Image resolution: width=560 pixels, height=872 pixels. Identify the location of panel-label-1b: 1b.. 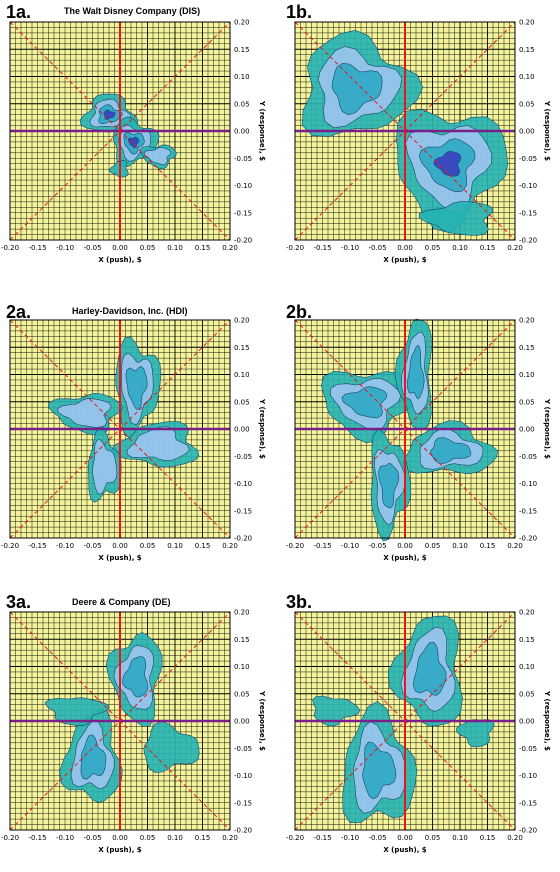
(299, 12).